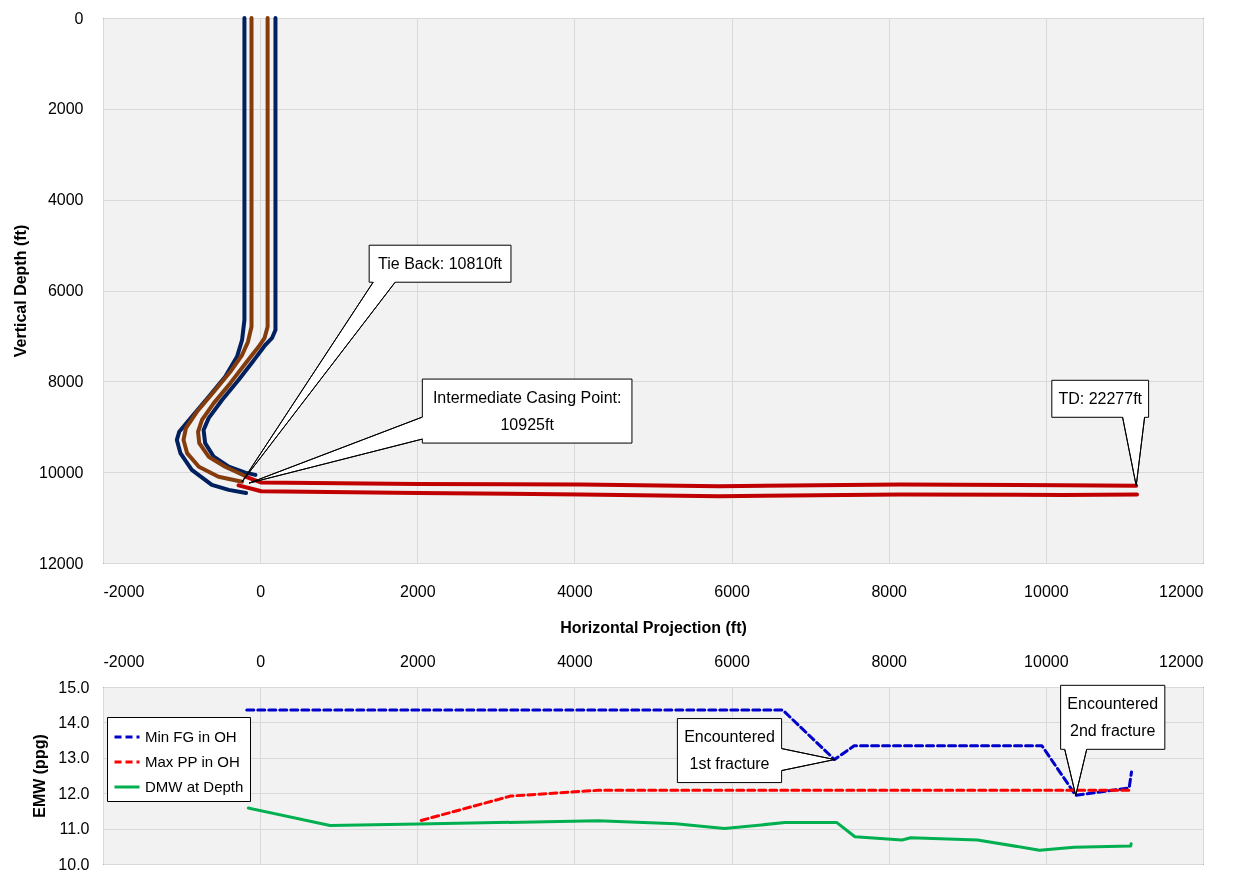 The height and width of the screenshot is (877, 1233). What do you see at coordinates (1100, 398) in the screenshot?
I see `annotation: TD: 22277ft` at bounding box center [1100, 398].